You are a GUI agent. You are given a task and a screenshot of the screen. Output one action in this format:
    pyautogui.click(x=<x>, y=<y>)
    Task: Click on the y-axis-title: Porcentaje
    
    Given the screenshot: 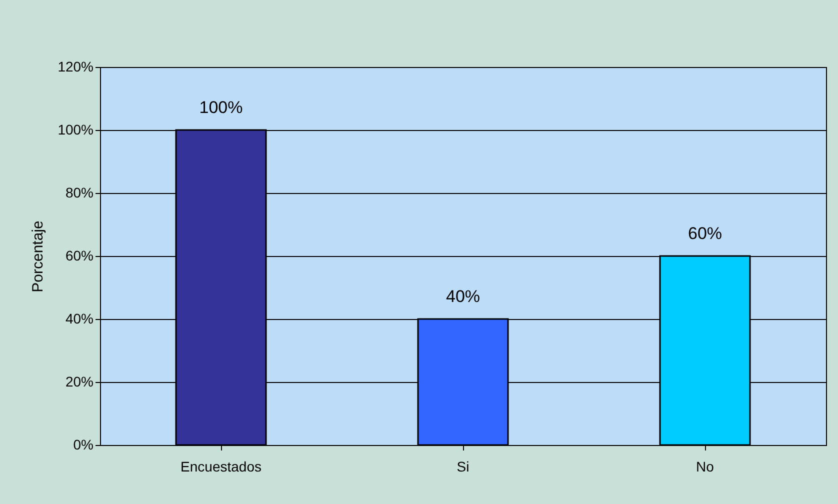 What is the action you would take?
    pyautogui.click(x=38, y=256)
    